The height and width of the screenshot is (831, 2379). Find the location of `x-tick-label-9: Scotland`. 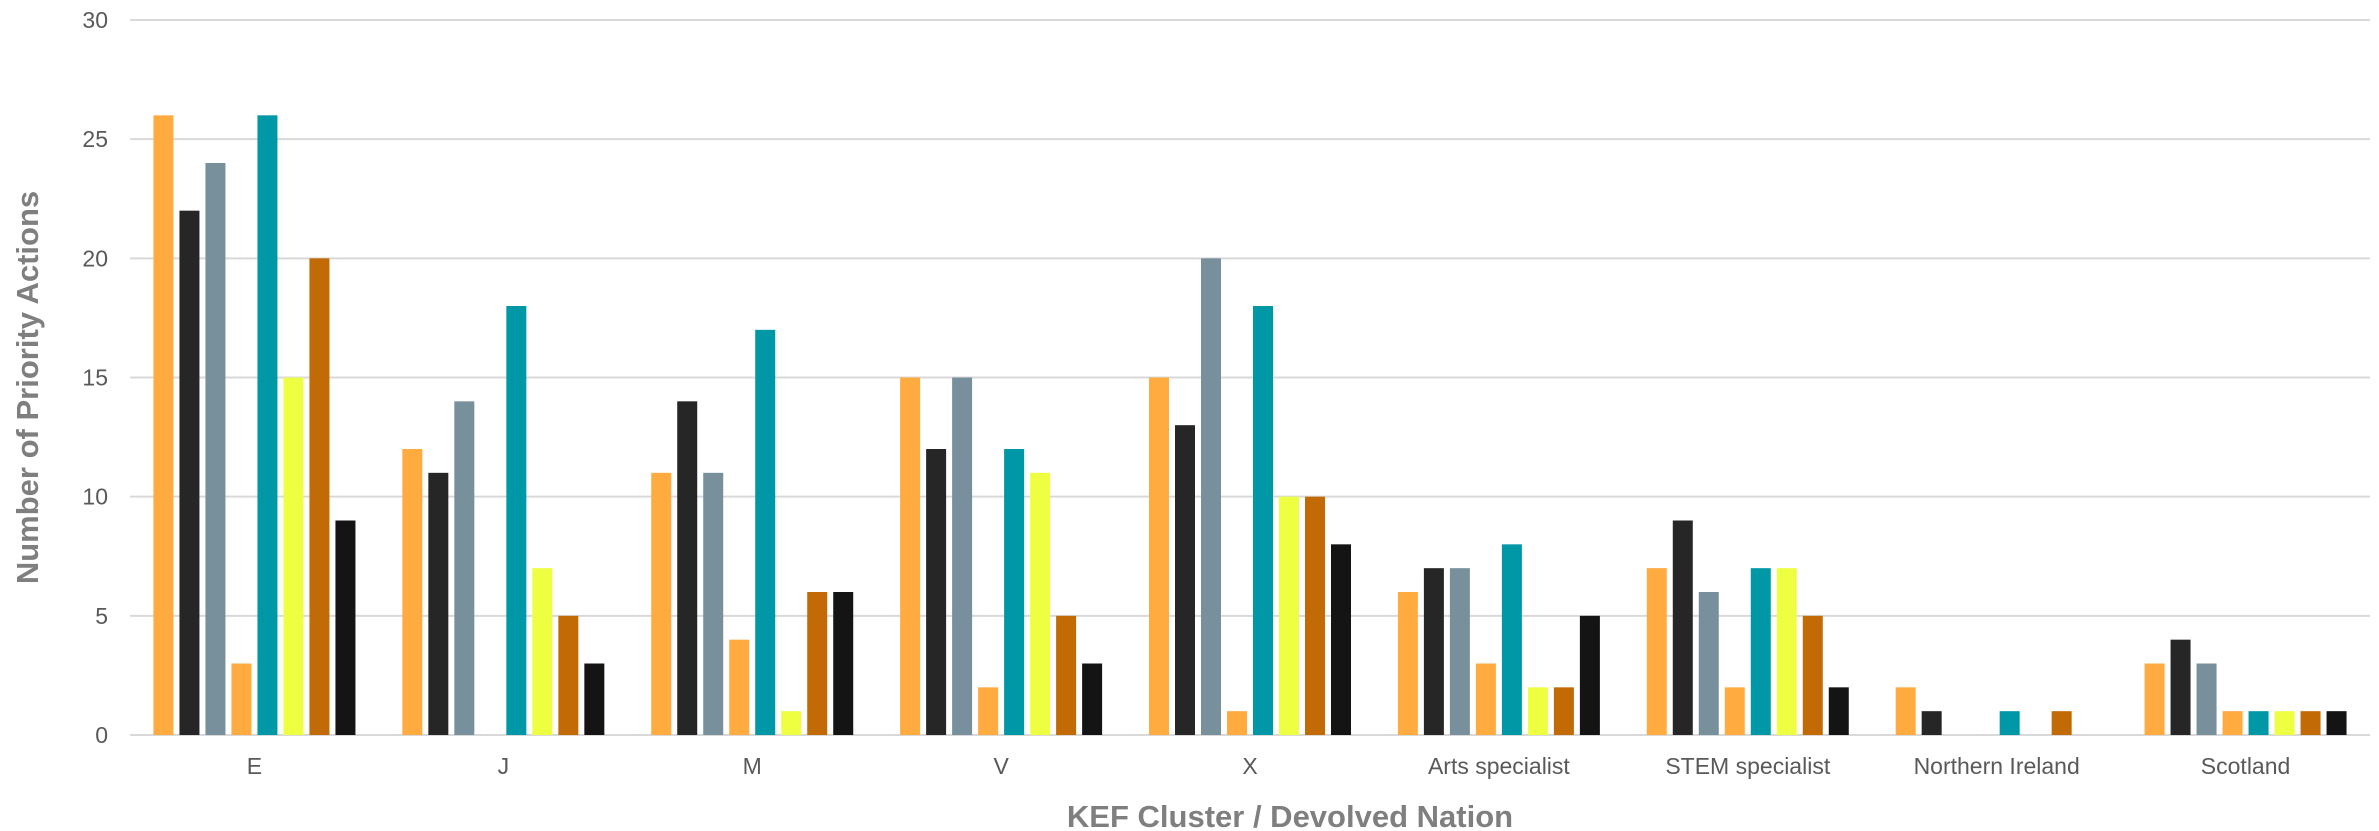

x-tick-label-9: Scotland is located at coordinates (2246, 766).